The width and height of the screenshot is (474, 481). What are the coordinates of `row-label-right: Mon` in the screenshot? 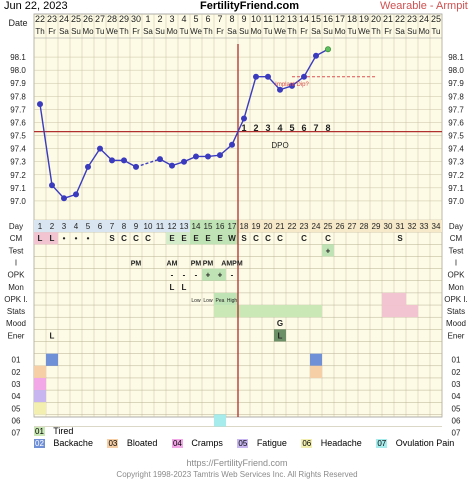 It's located at (456, 287).